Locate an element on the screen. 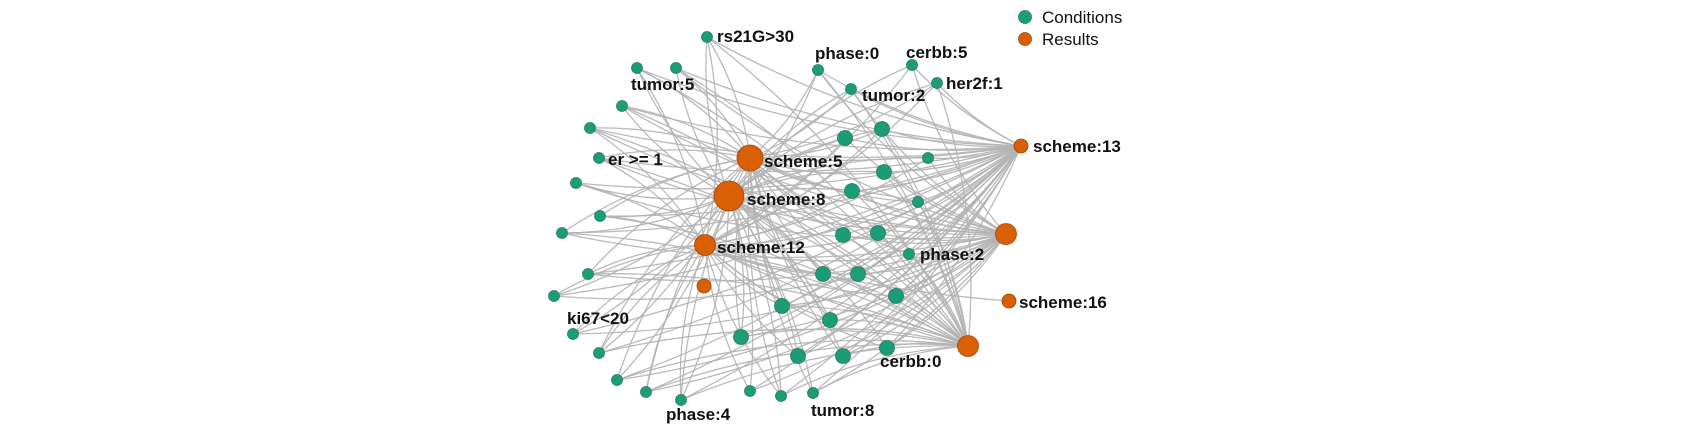 Image resolution: width=1704 pixels, height=430 pixels. node-label-phase4: phase:4 is located at coordinates (698, 414).